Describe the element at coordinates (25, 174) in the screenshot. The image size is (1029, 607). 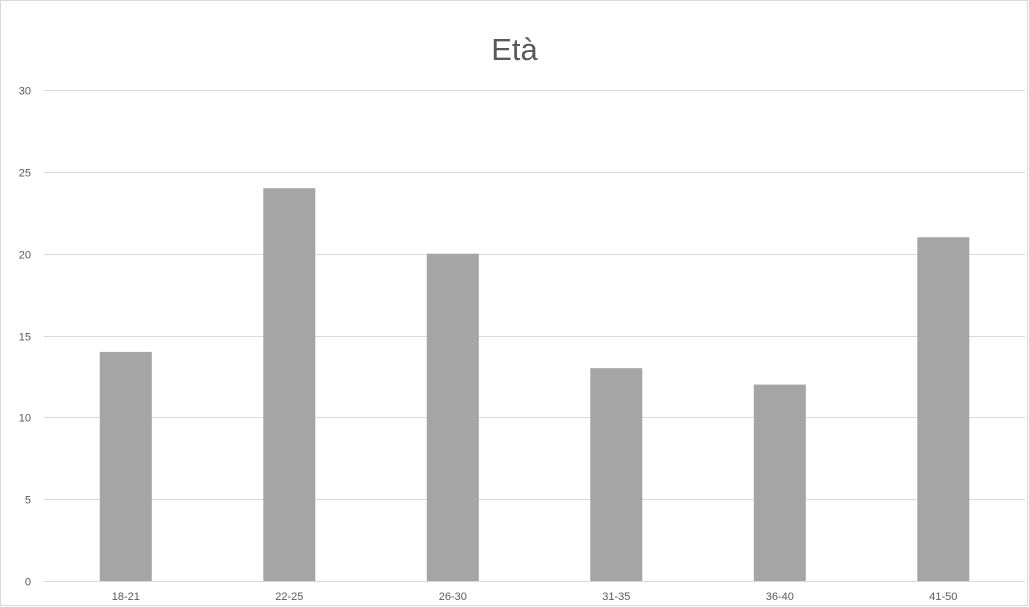
I see `y-tick-label: 25` at that location.